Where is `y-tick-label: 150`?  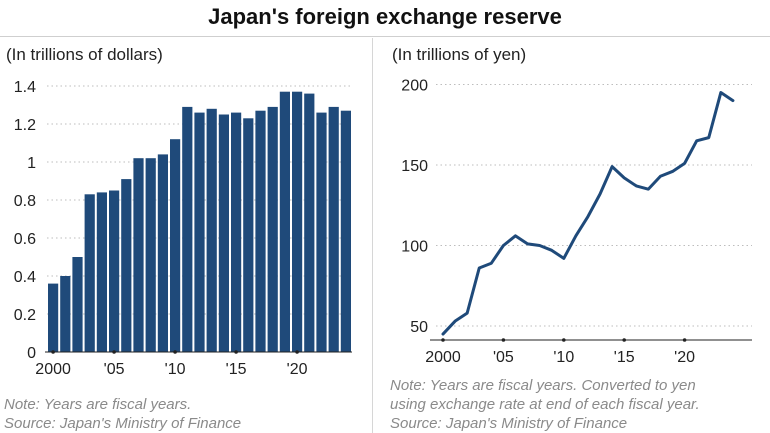 y-tick-label: 150 is located at coordinates (414, 166).